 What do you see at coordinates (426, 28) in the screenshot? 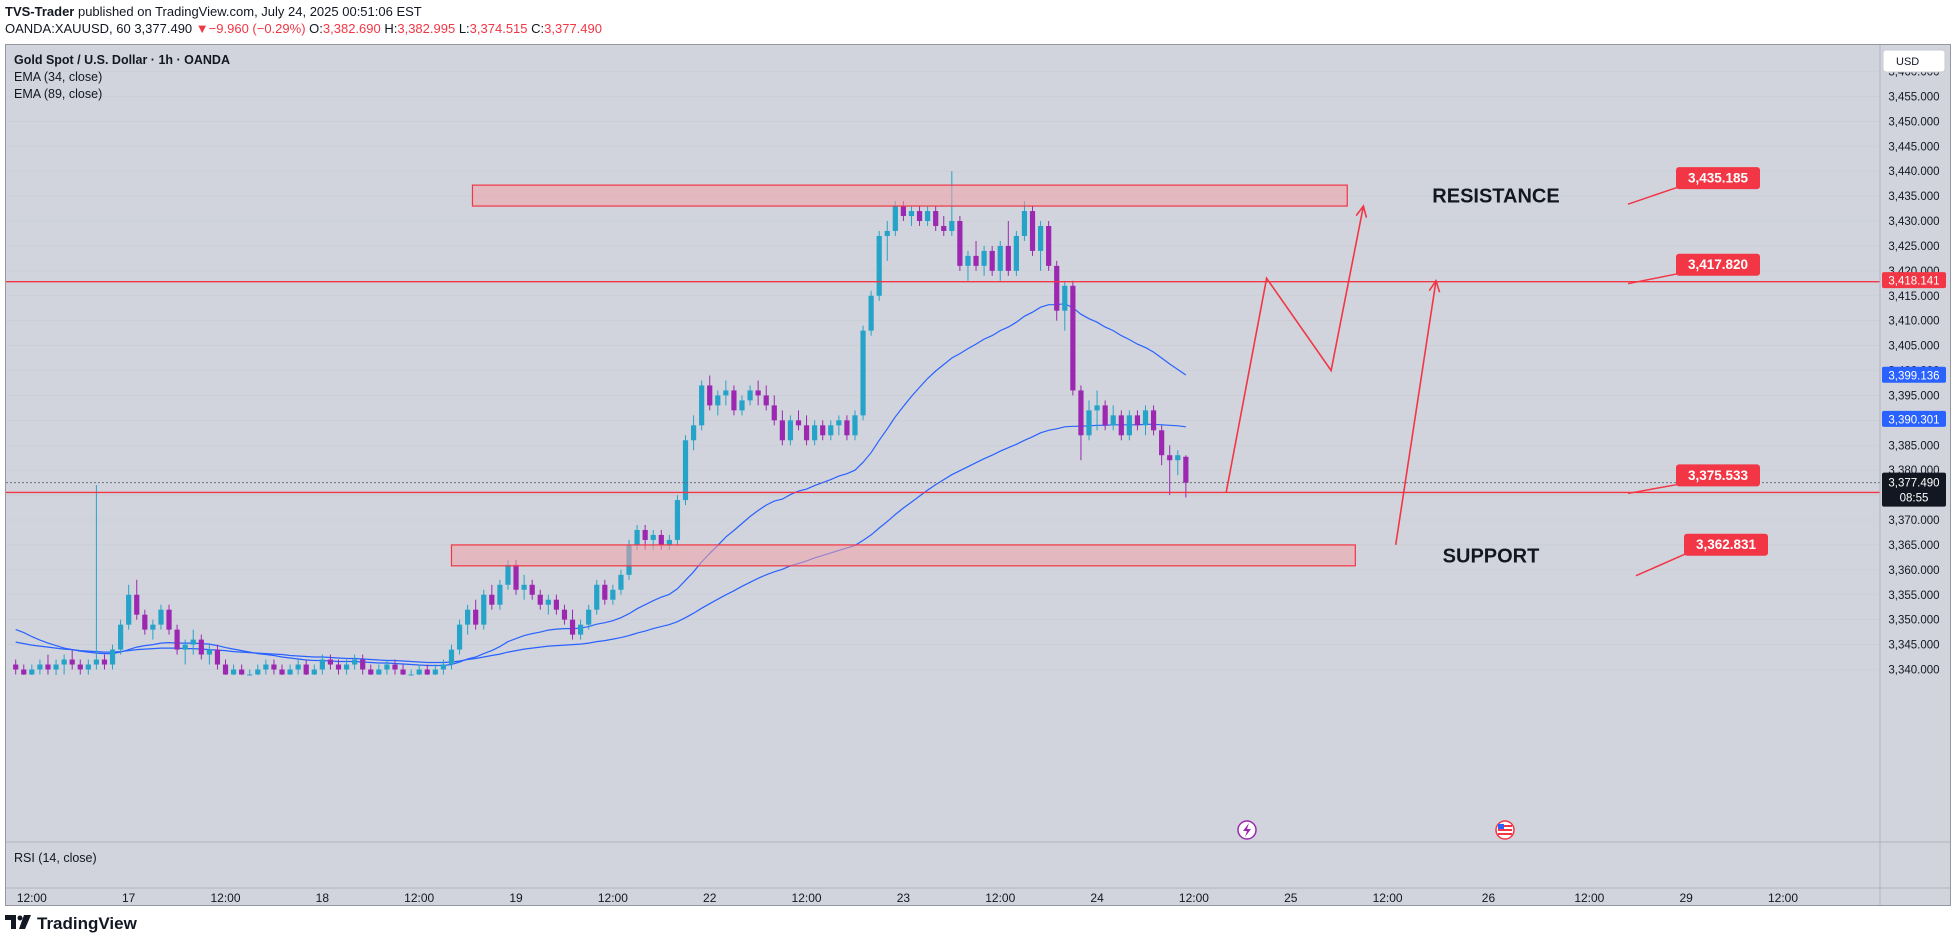
I see `high-value: 3,382.995` at bounding box center [426, 28].